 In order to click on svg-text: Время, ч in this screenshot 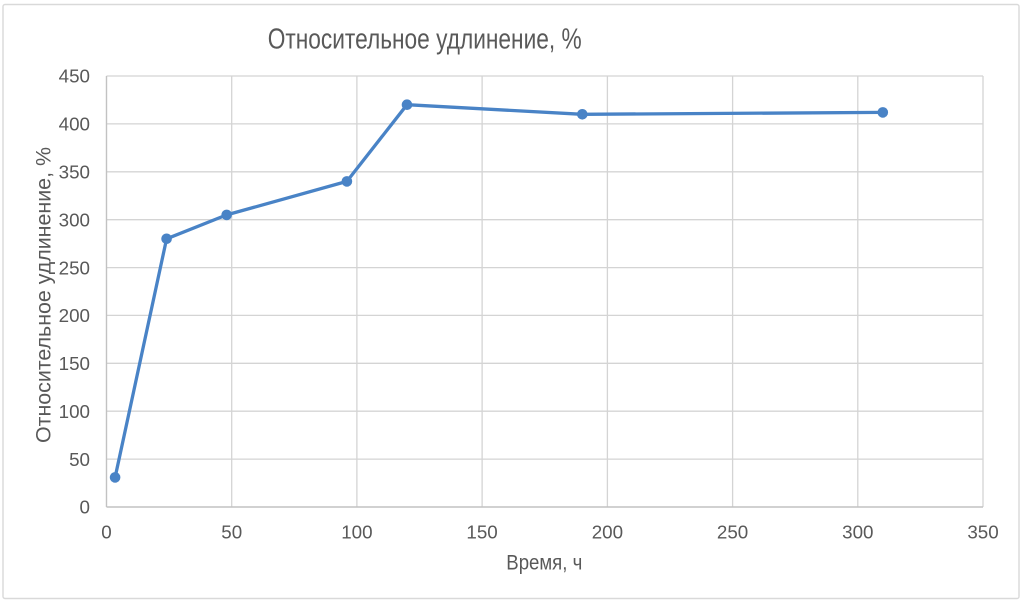, I will do `click(544, 563)`.